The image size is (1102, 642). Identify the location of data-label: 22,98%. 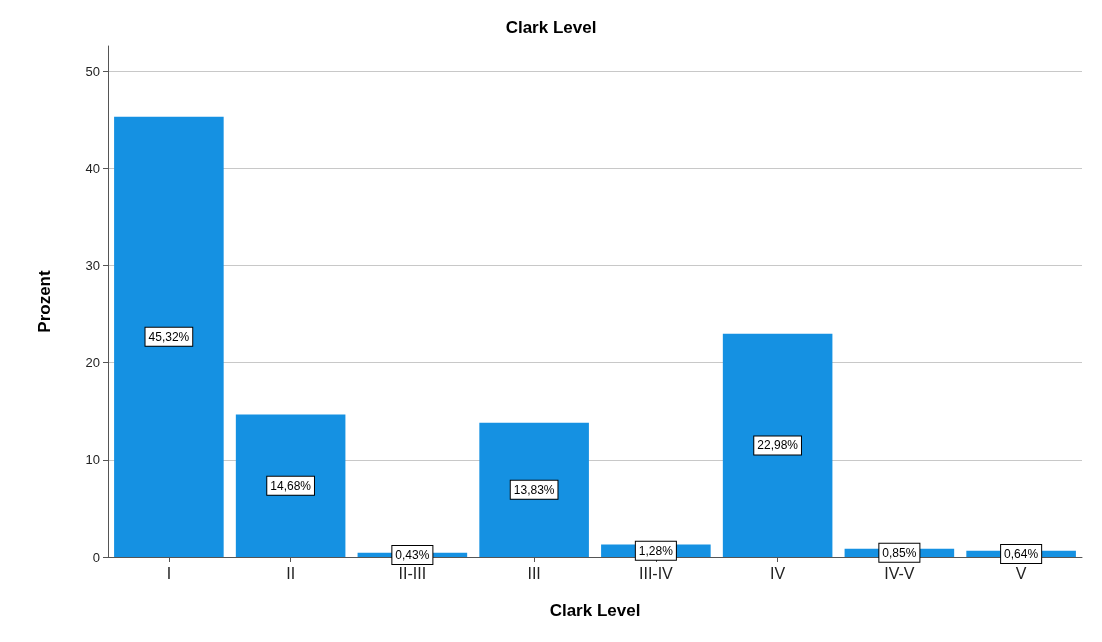
(778, 445).